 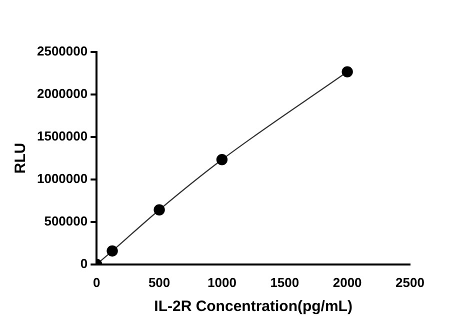 I want to click on x-tick-label: 1500, so click(x=285, y=282).